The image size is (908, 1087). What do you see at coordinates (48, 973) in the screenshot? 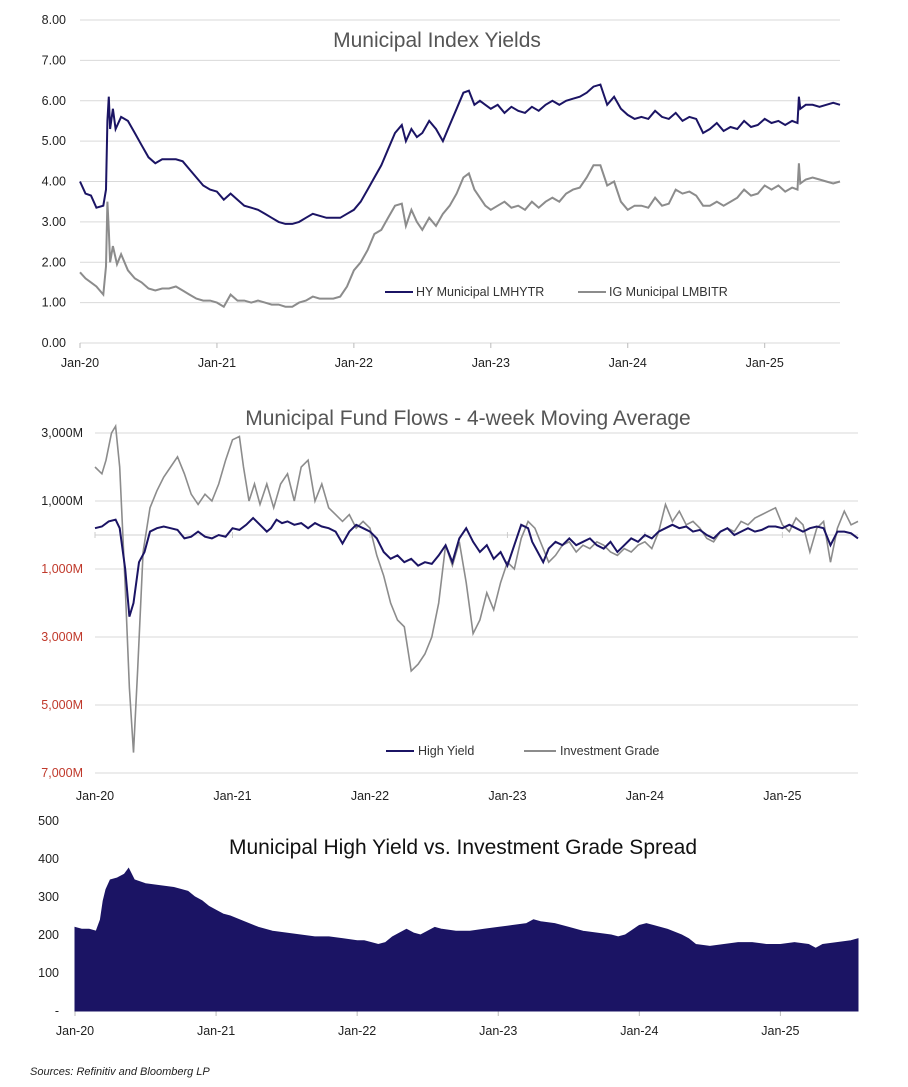
I see `y-tick-label: 100` at bounding box center [48, 973].